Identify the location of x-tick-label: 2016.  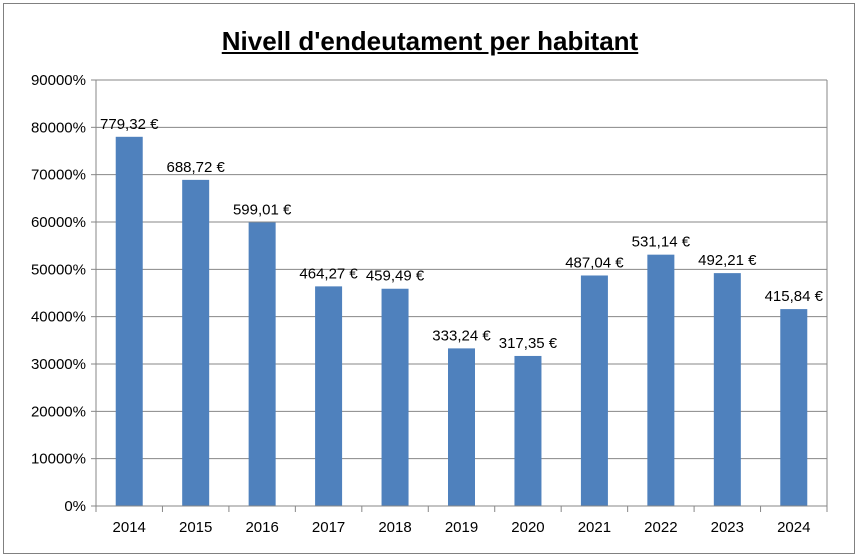
(261, 527).